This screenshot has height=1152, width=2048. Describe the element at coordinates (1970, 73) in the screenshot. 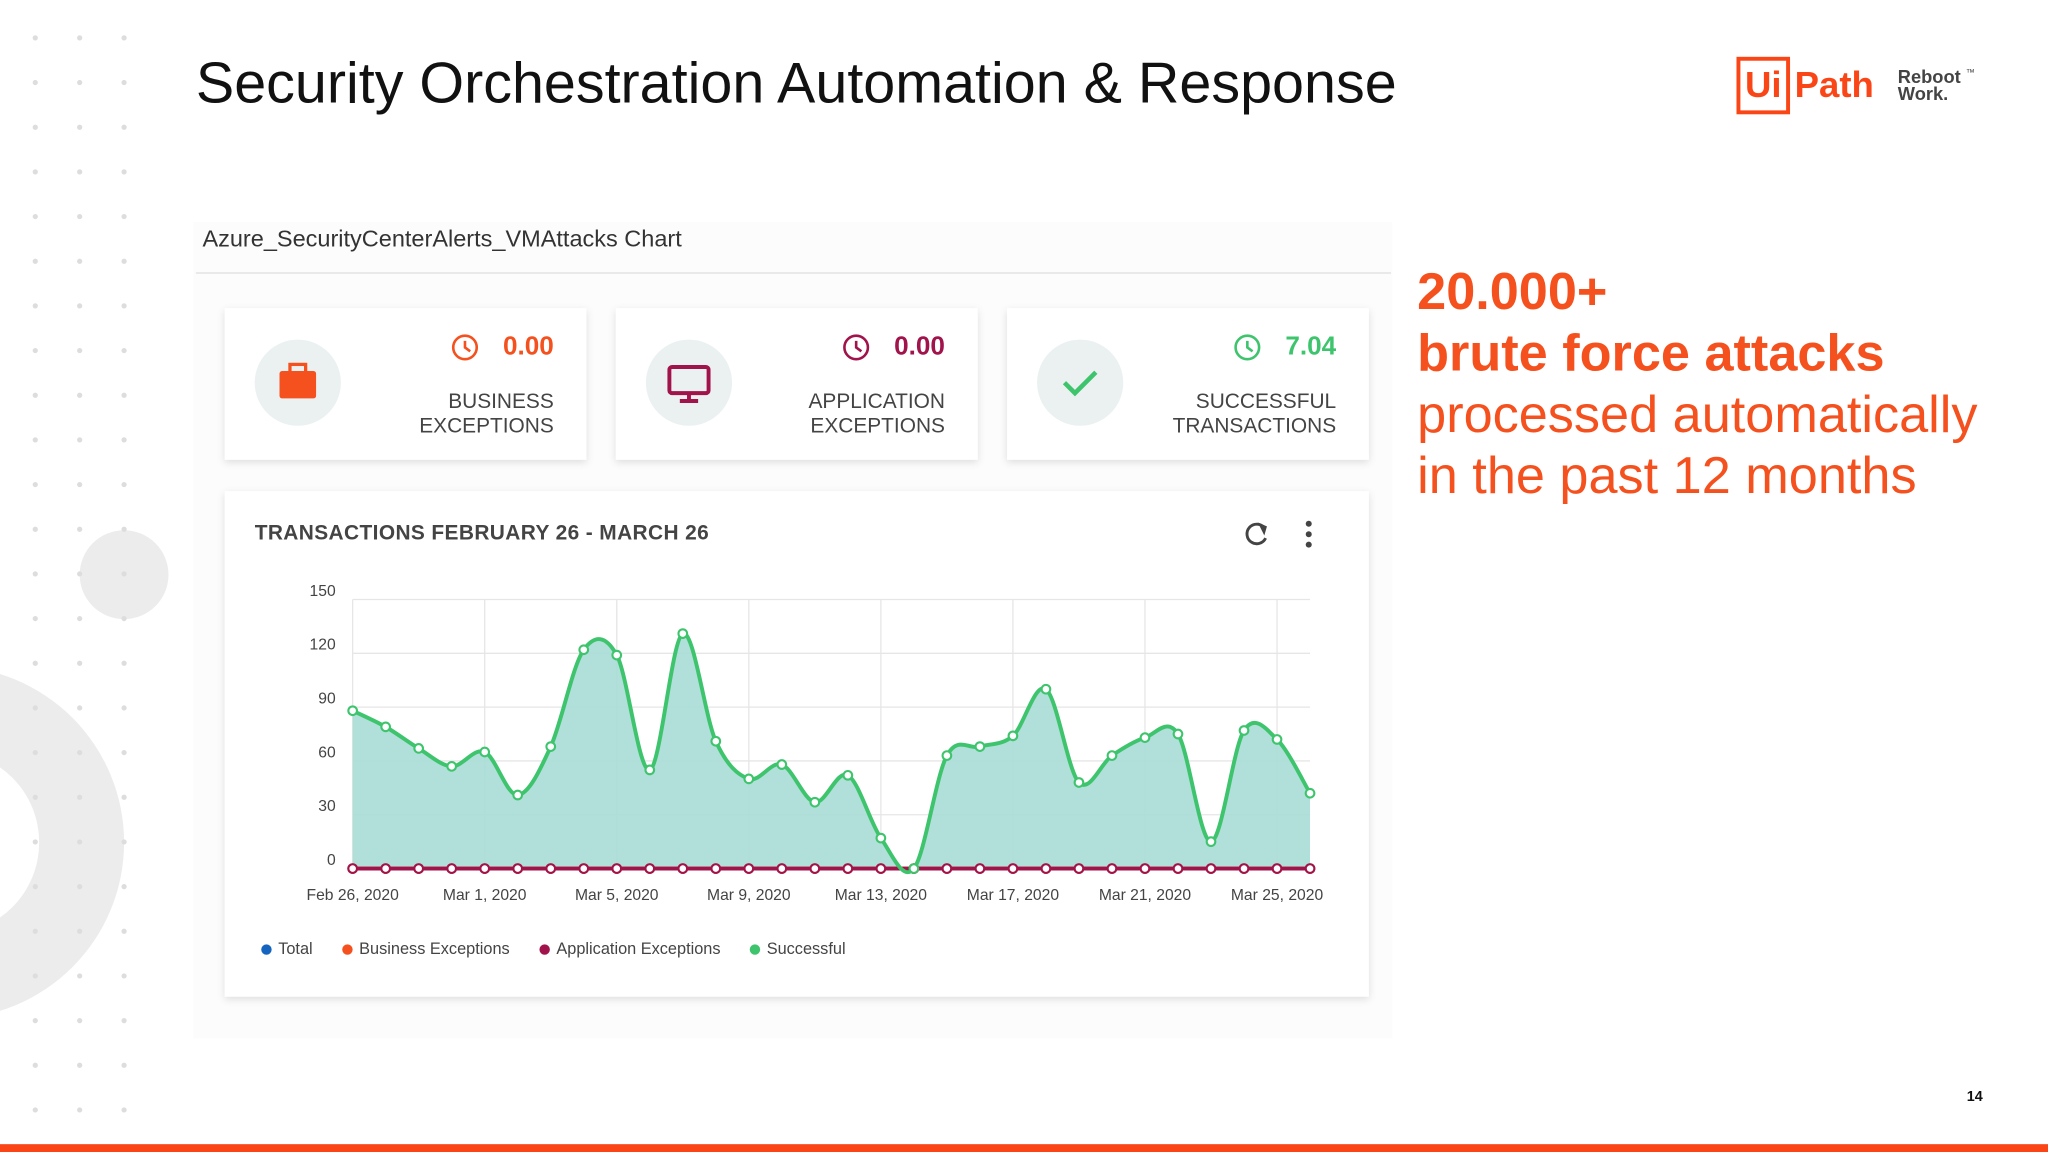

I see `logo-tm: ™` at that location.